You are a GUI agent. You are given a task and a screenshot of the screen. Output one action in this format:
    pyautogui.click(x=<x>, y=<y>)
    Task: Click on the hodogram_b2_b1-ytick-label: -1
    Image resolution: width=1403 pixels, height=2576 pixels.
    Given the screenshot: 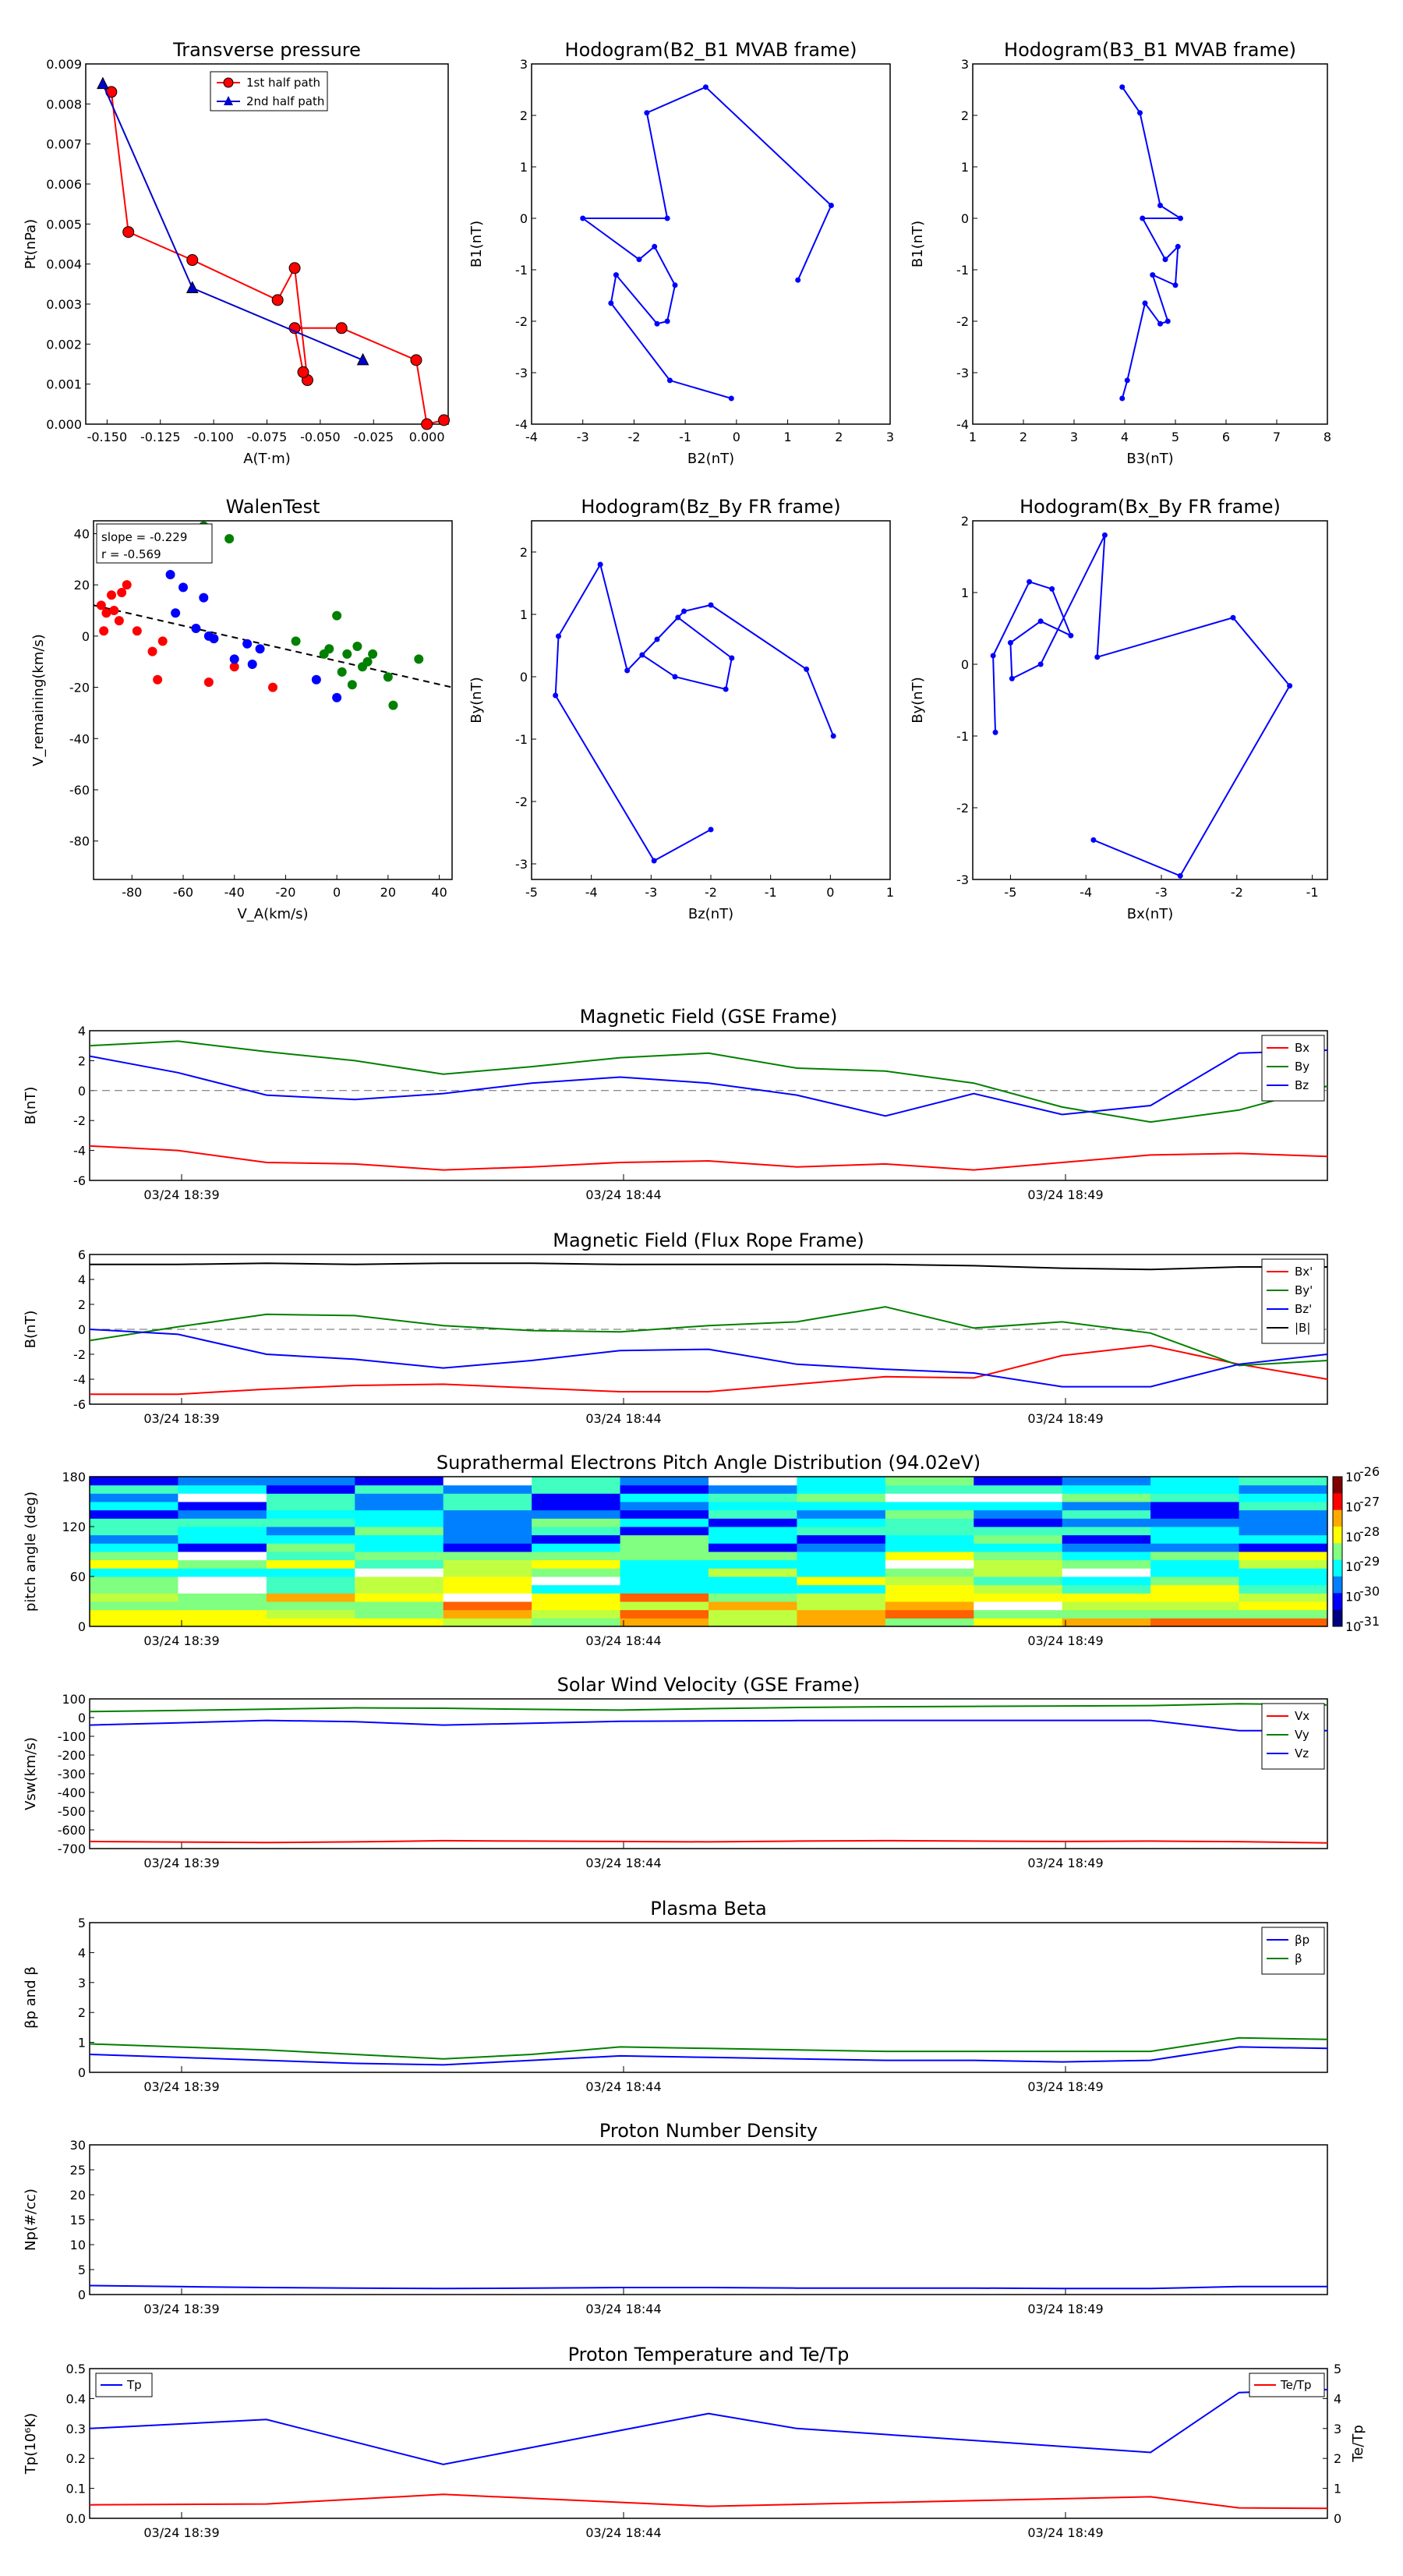 What is the action you would take?
    pyautogui.click(x=521, y=270)
    